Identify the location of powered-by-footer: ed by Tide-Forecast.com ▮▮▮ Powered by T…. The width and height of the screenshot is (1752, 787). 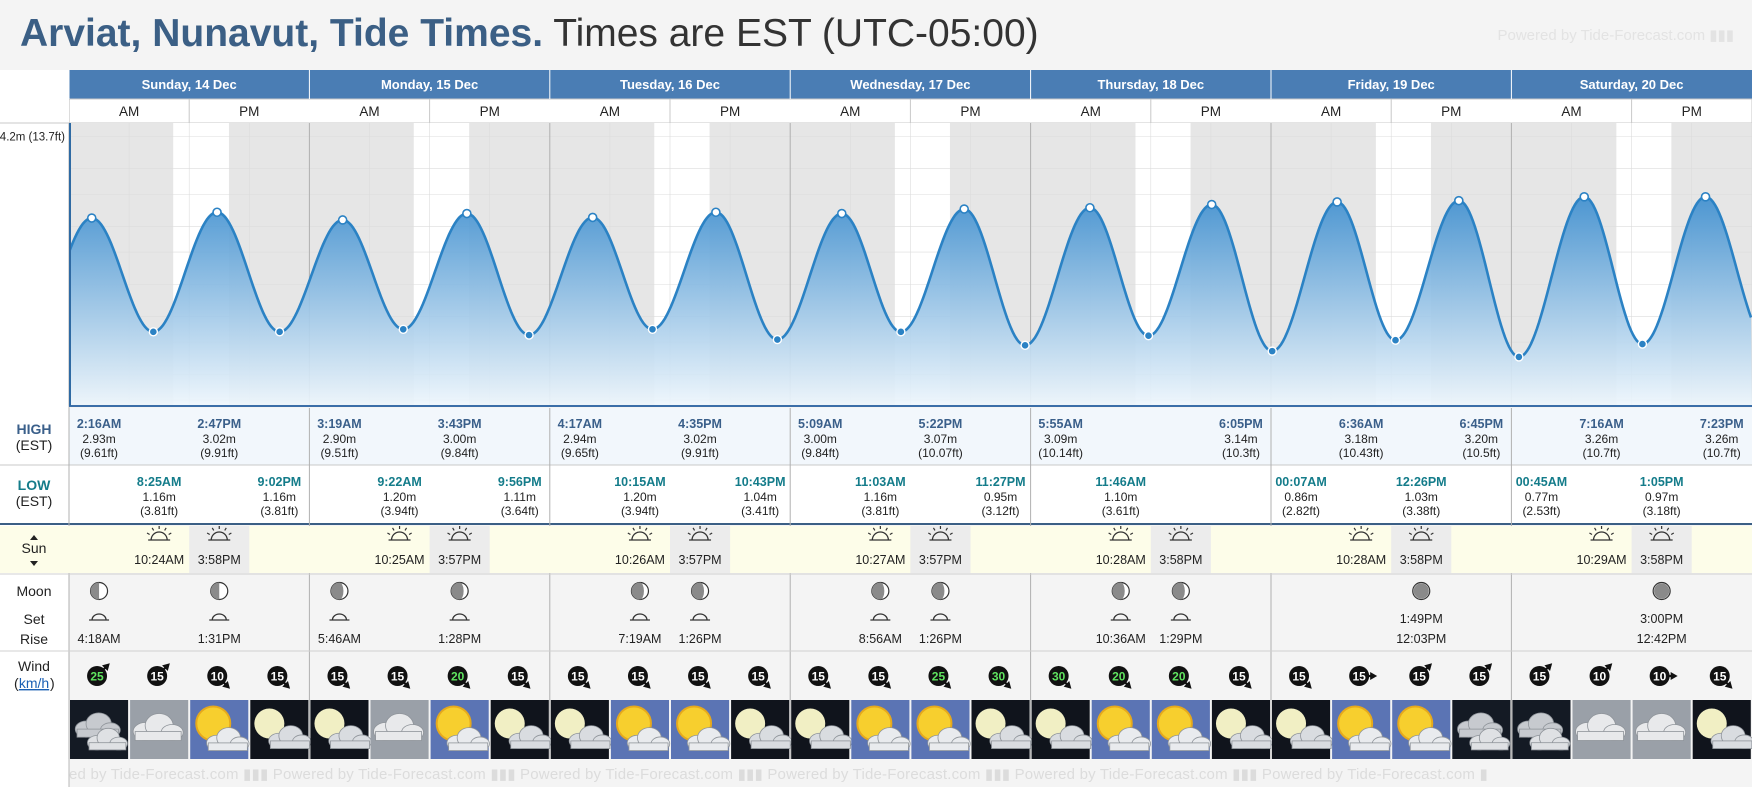
(778, 774).